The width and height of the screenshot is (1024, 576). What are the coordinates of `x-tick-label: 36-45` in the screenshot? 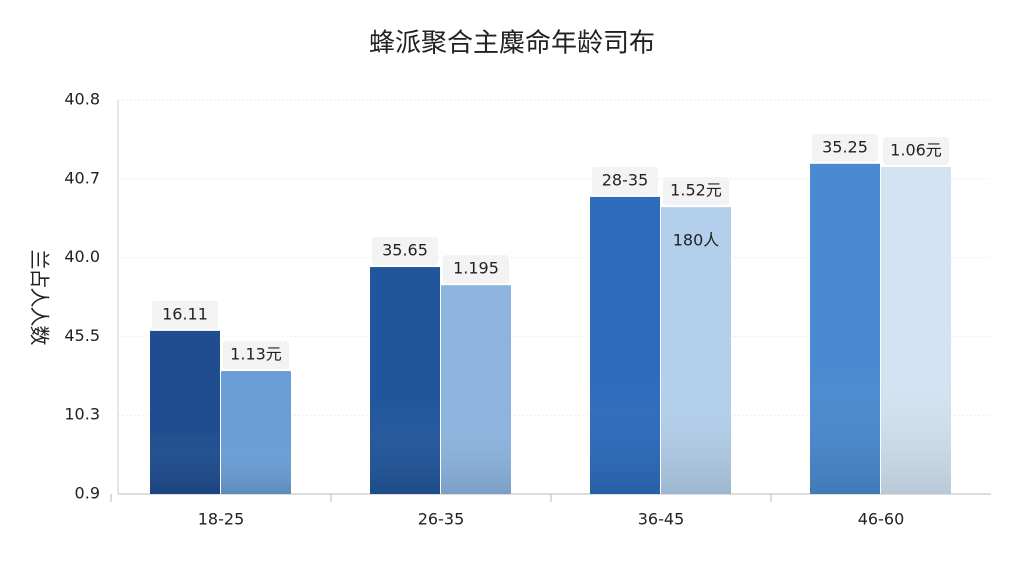 It's located at (661, 519).